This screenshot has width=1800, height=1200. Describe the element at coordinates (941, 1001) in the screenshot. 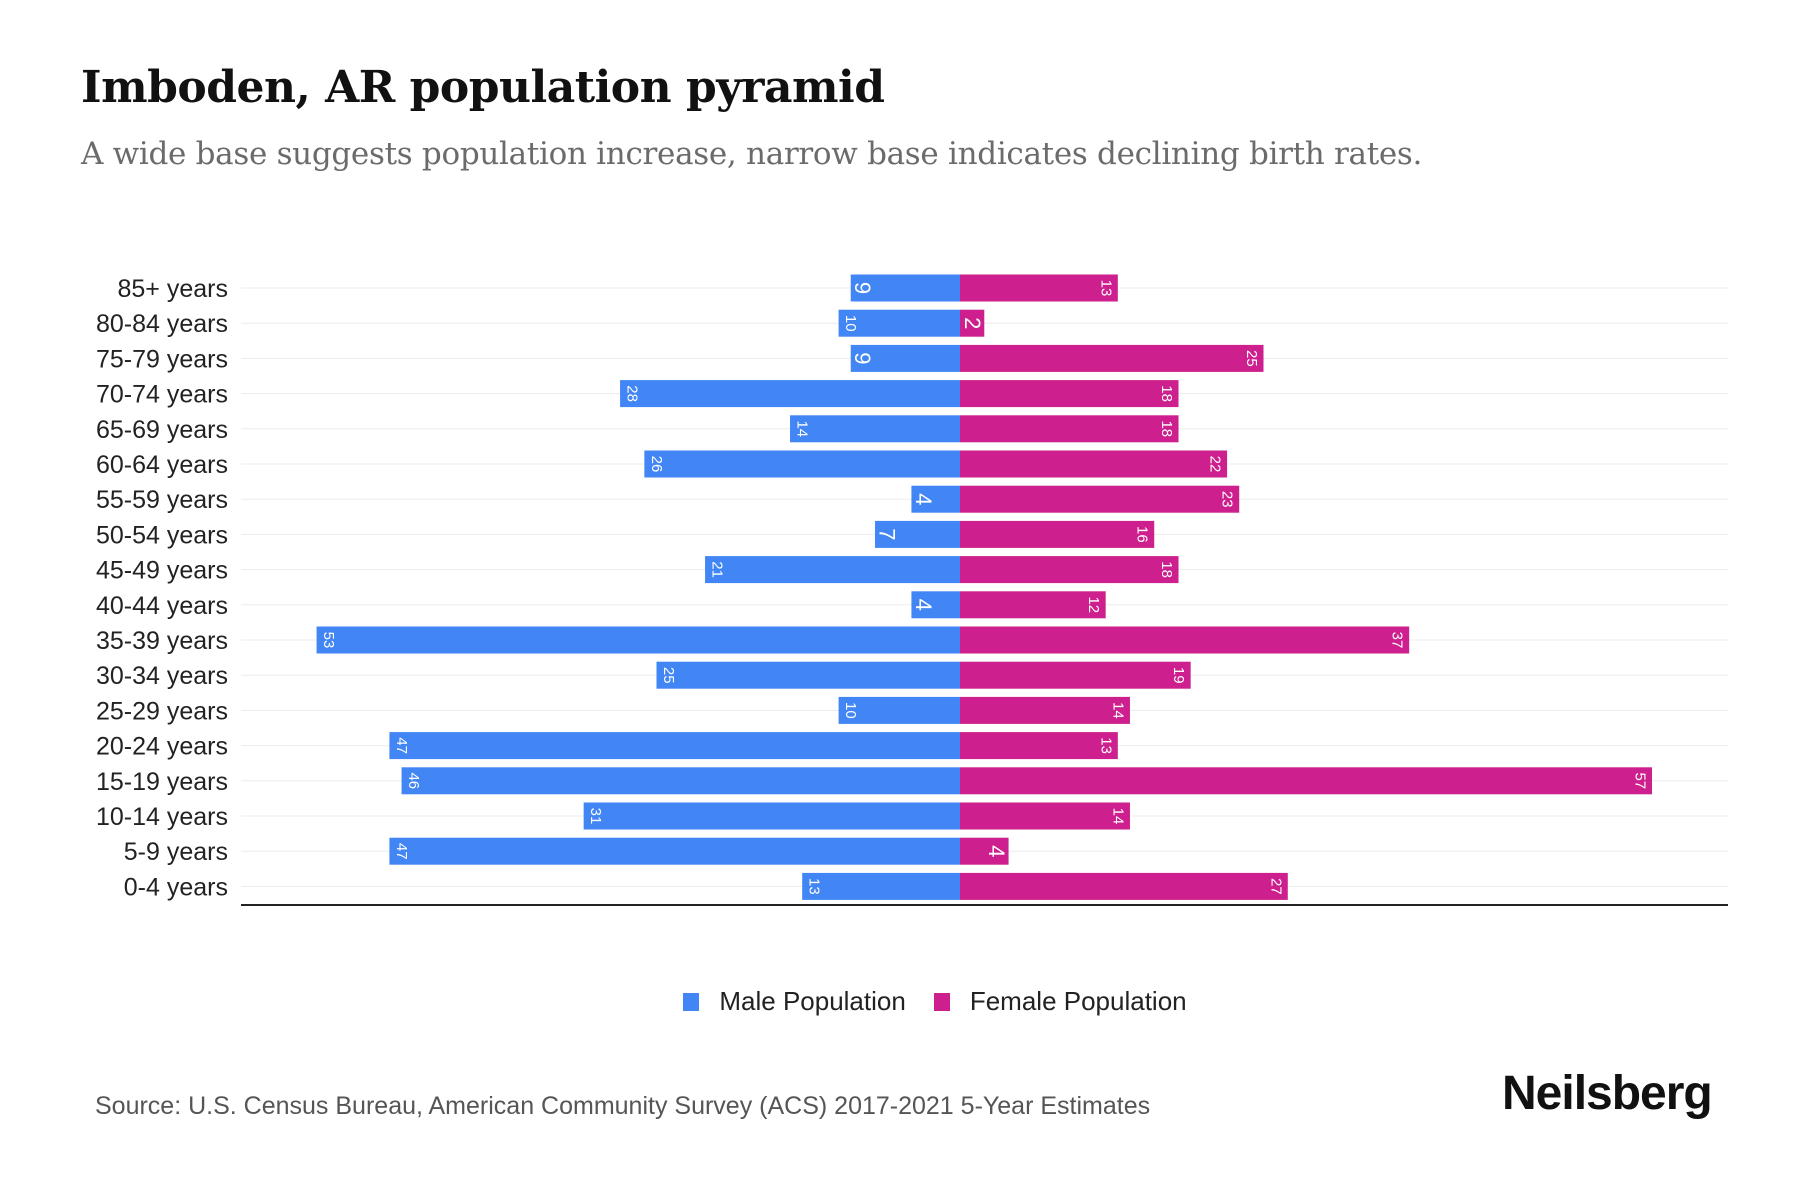

I see `legend-swatch-female` at that location.